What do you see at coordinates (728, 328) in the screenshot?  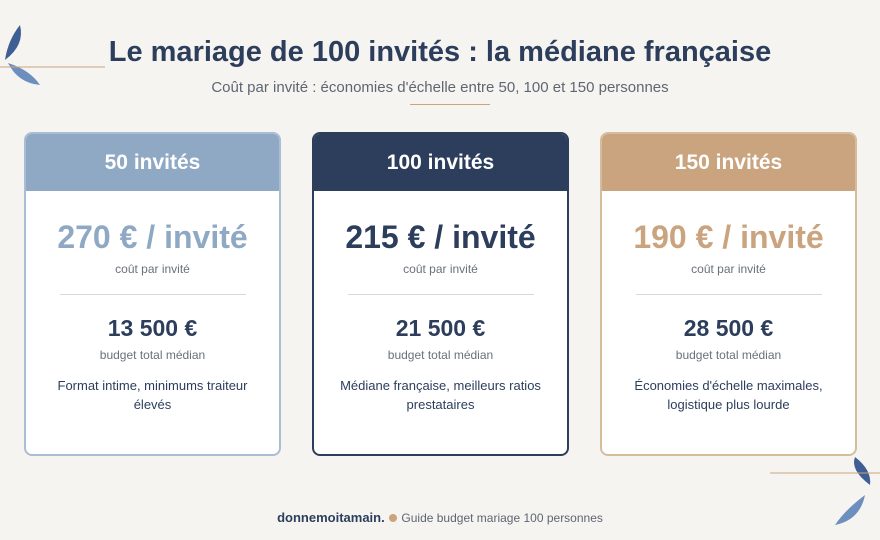 I see `total: 28 500 €` at bounding box center [728, 328].